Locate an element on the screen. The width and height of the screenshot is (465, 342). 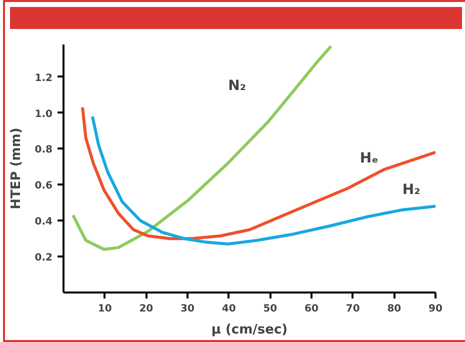
x-tick-label: 70 is located at coordinates (353, 309).